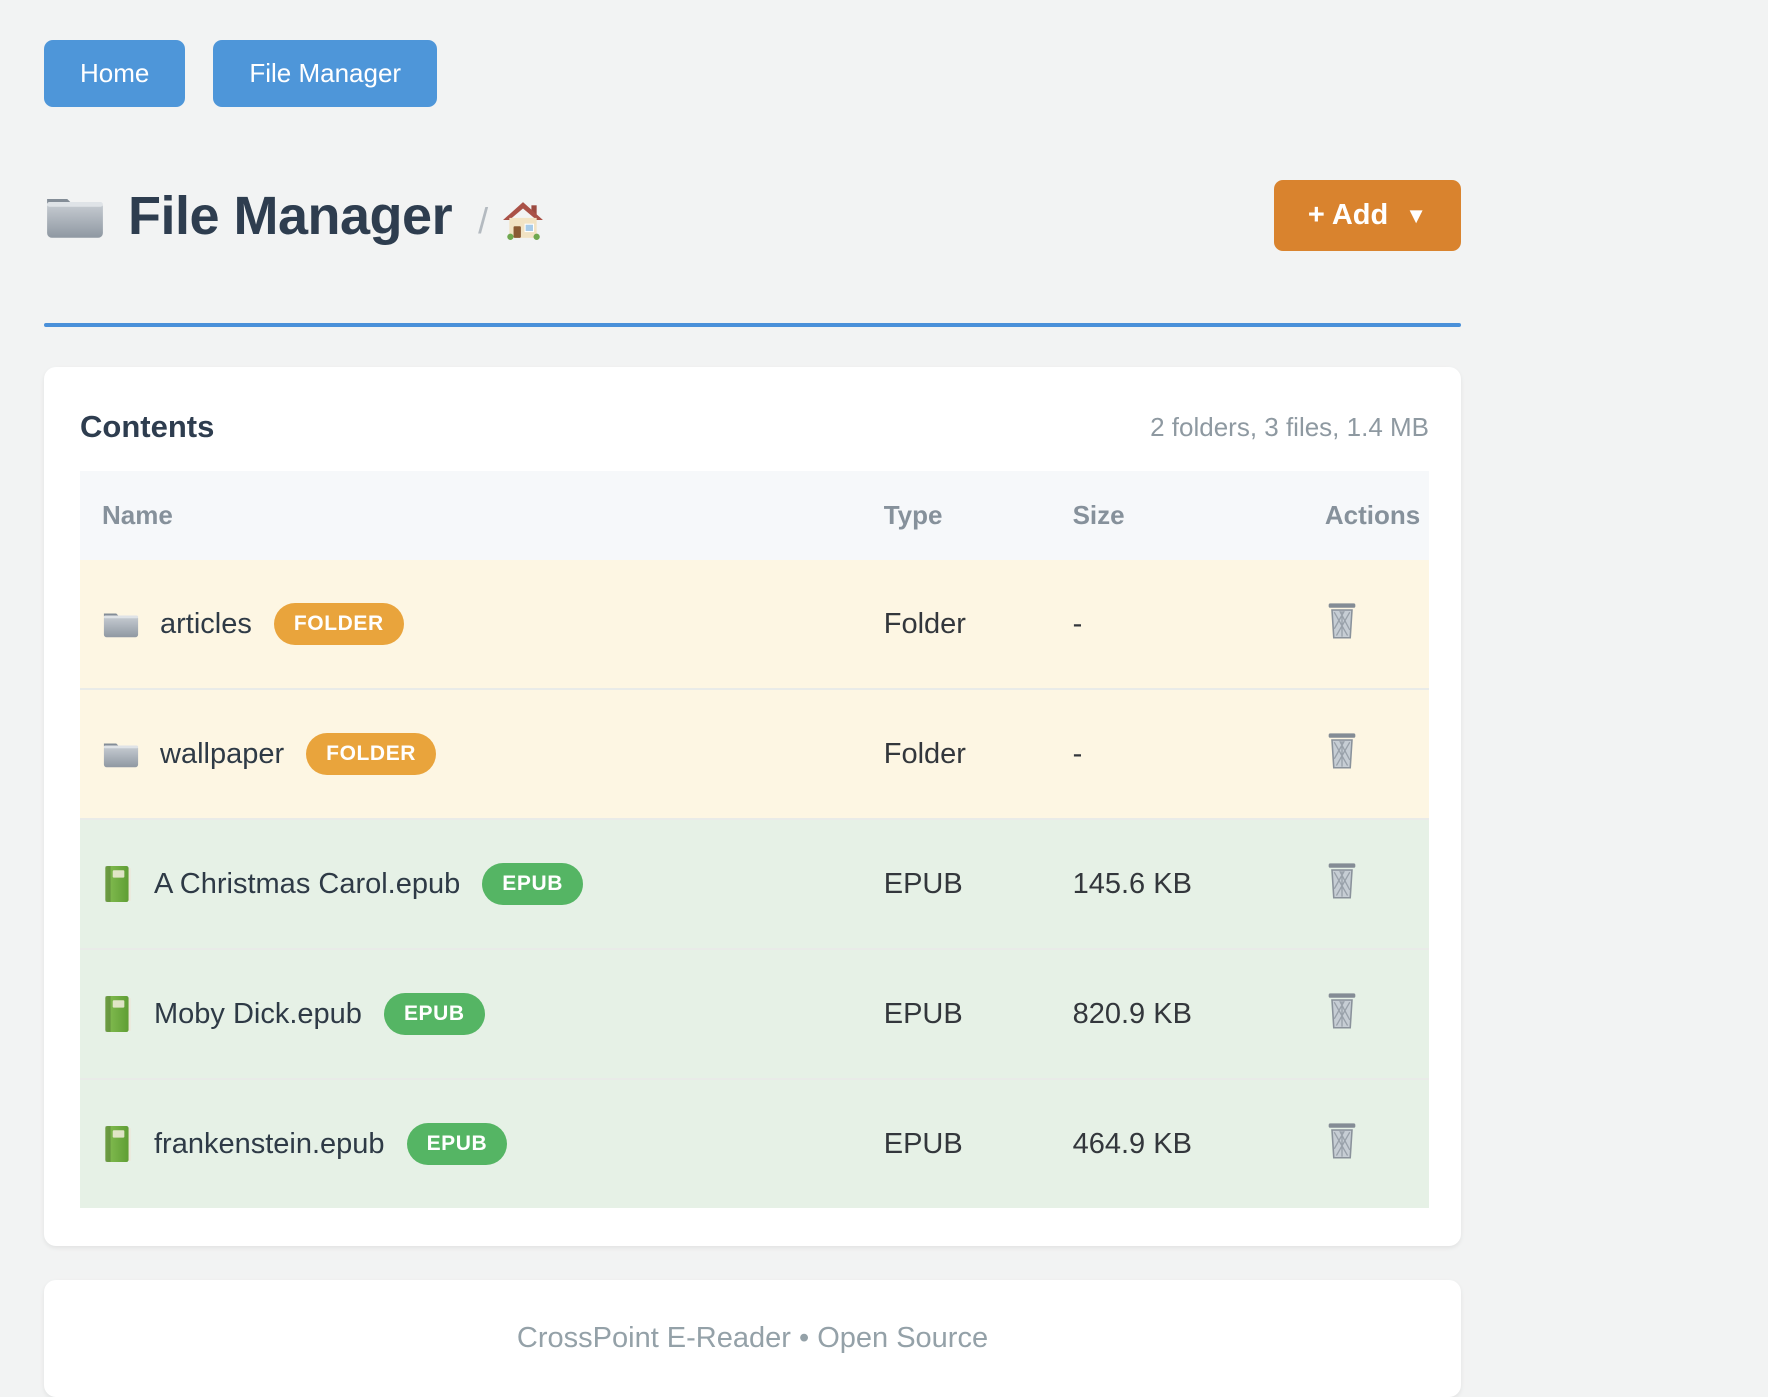 This screenshot has height=1397, width=1768. What do you see at coordinates (325, 73) in the screenshot?
I see `file-manager-button: File Manager` at bounding box center [325, 73].